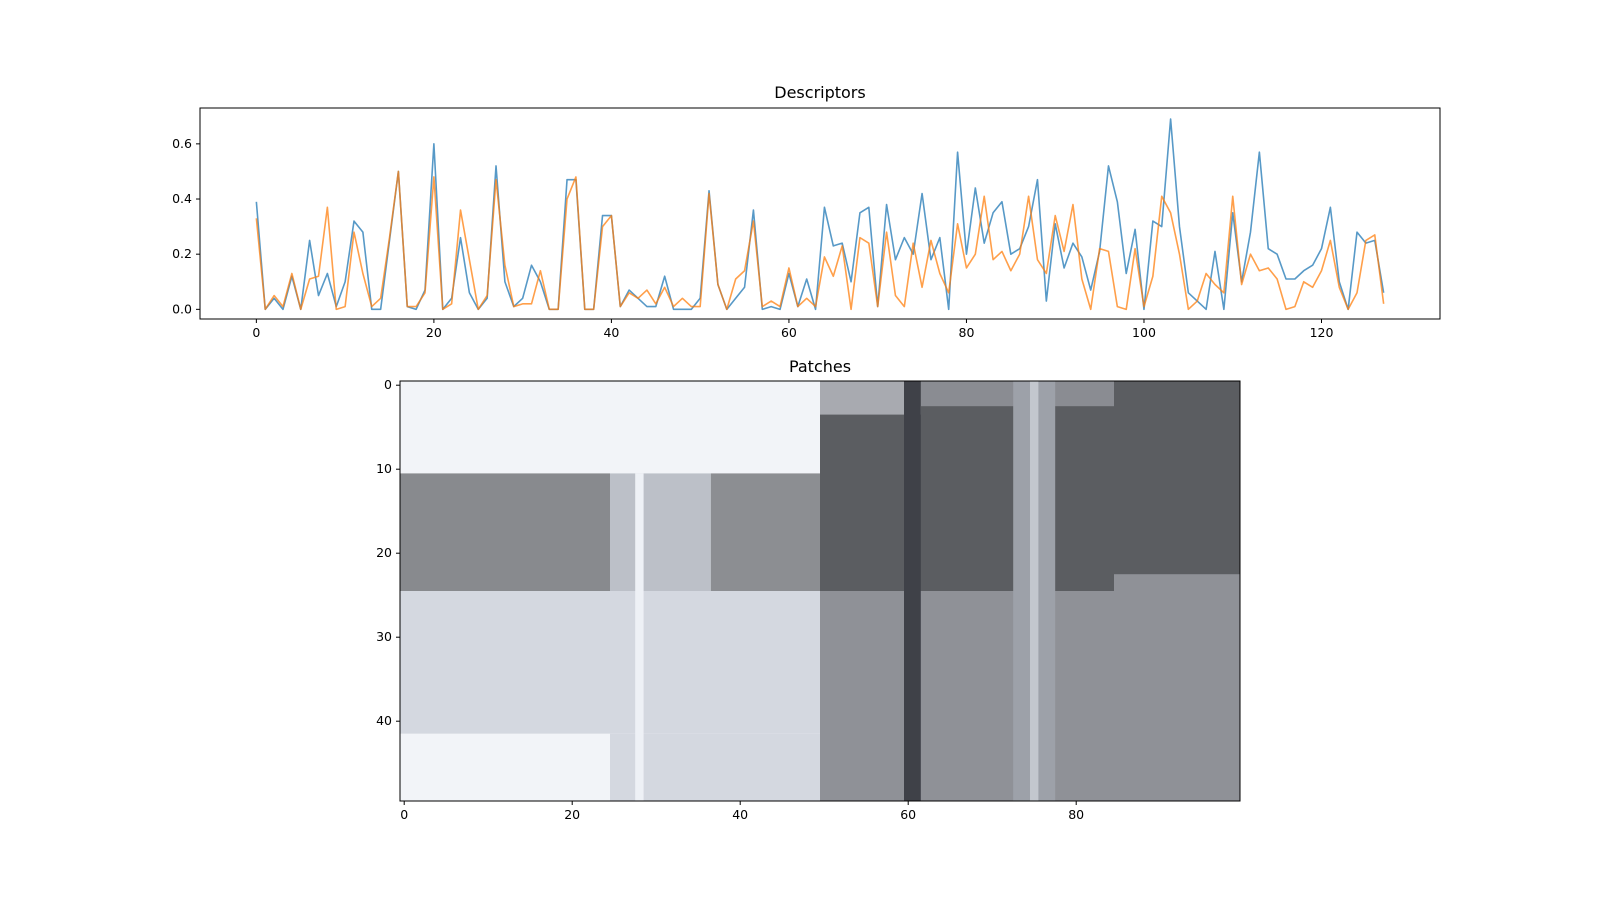  What do you see at coordinates (182, 308) in the screenshot?
I see `y-tick-label: 0.0` at bounding box center [182, 308].